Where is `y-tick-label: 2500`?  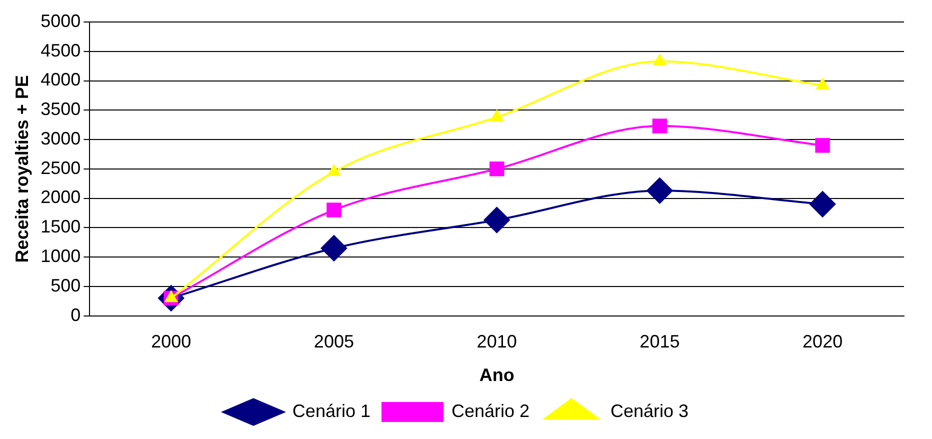
y-tick-label: 2500 is located at coordinates (60, 168).